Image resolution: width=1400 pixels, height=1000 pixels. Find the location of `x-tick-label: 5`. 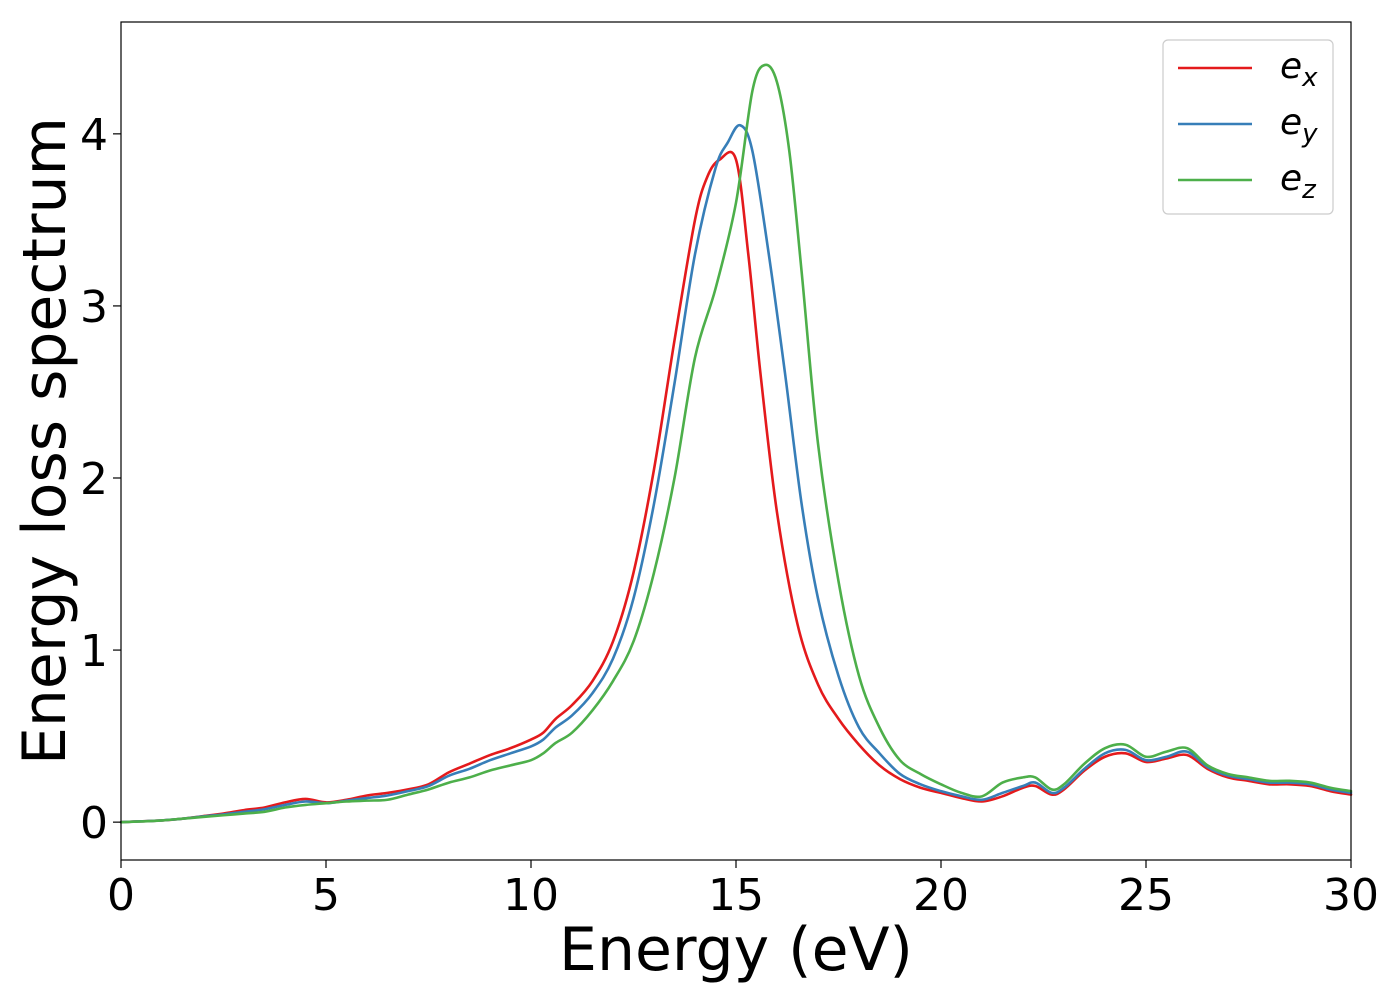

x-tick-label: 5 is located at coordinates (326, 895).